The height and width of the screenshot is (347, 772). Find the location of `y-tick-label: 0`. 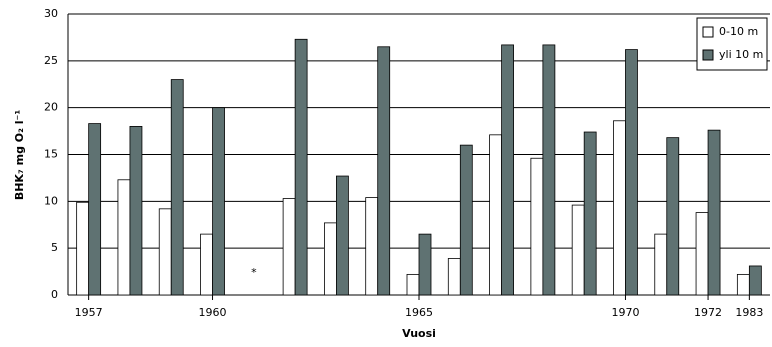

y-tick-label: 0 is located at coordinates (54, 294).